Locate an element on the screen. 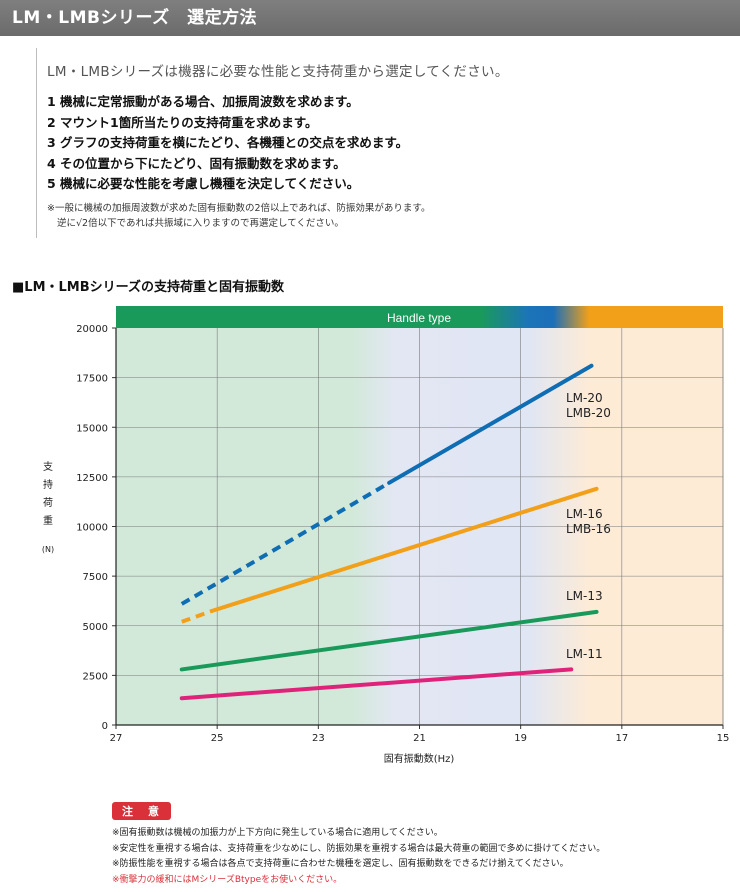 The image size is (740, 892). x-tick-label: 19 is located at coordinates (520, 738).